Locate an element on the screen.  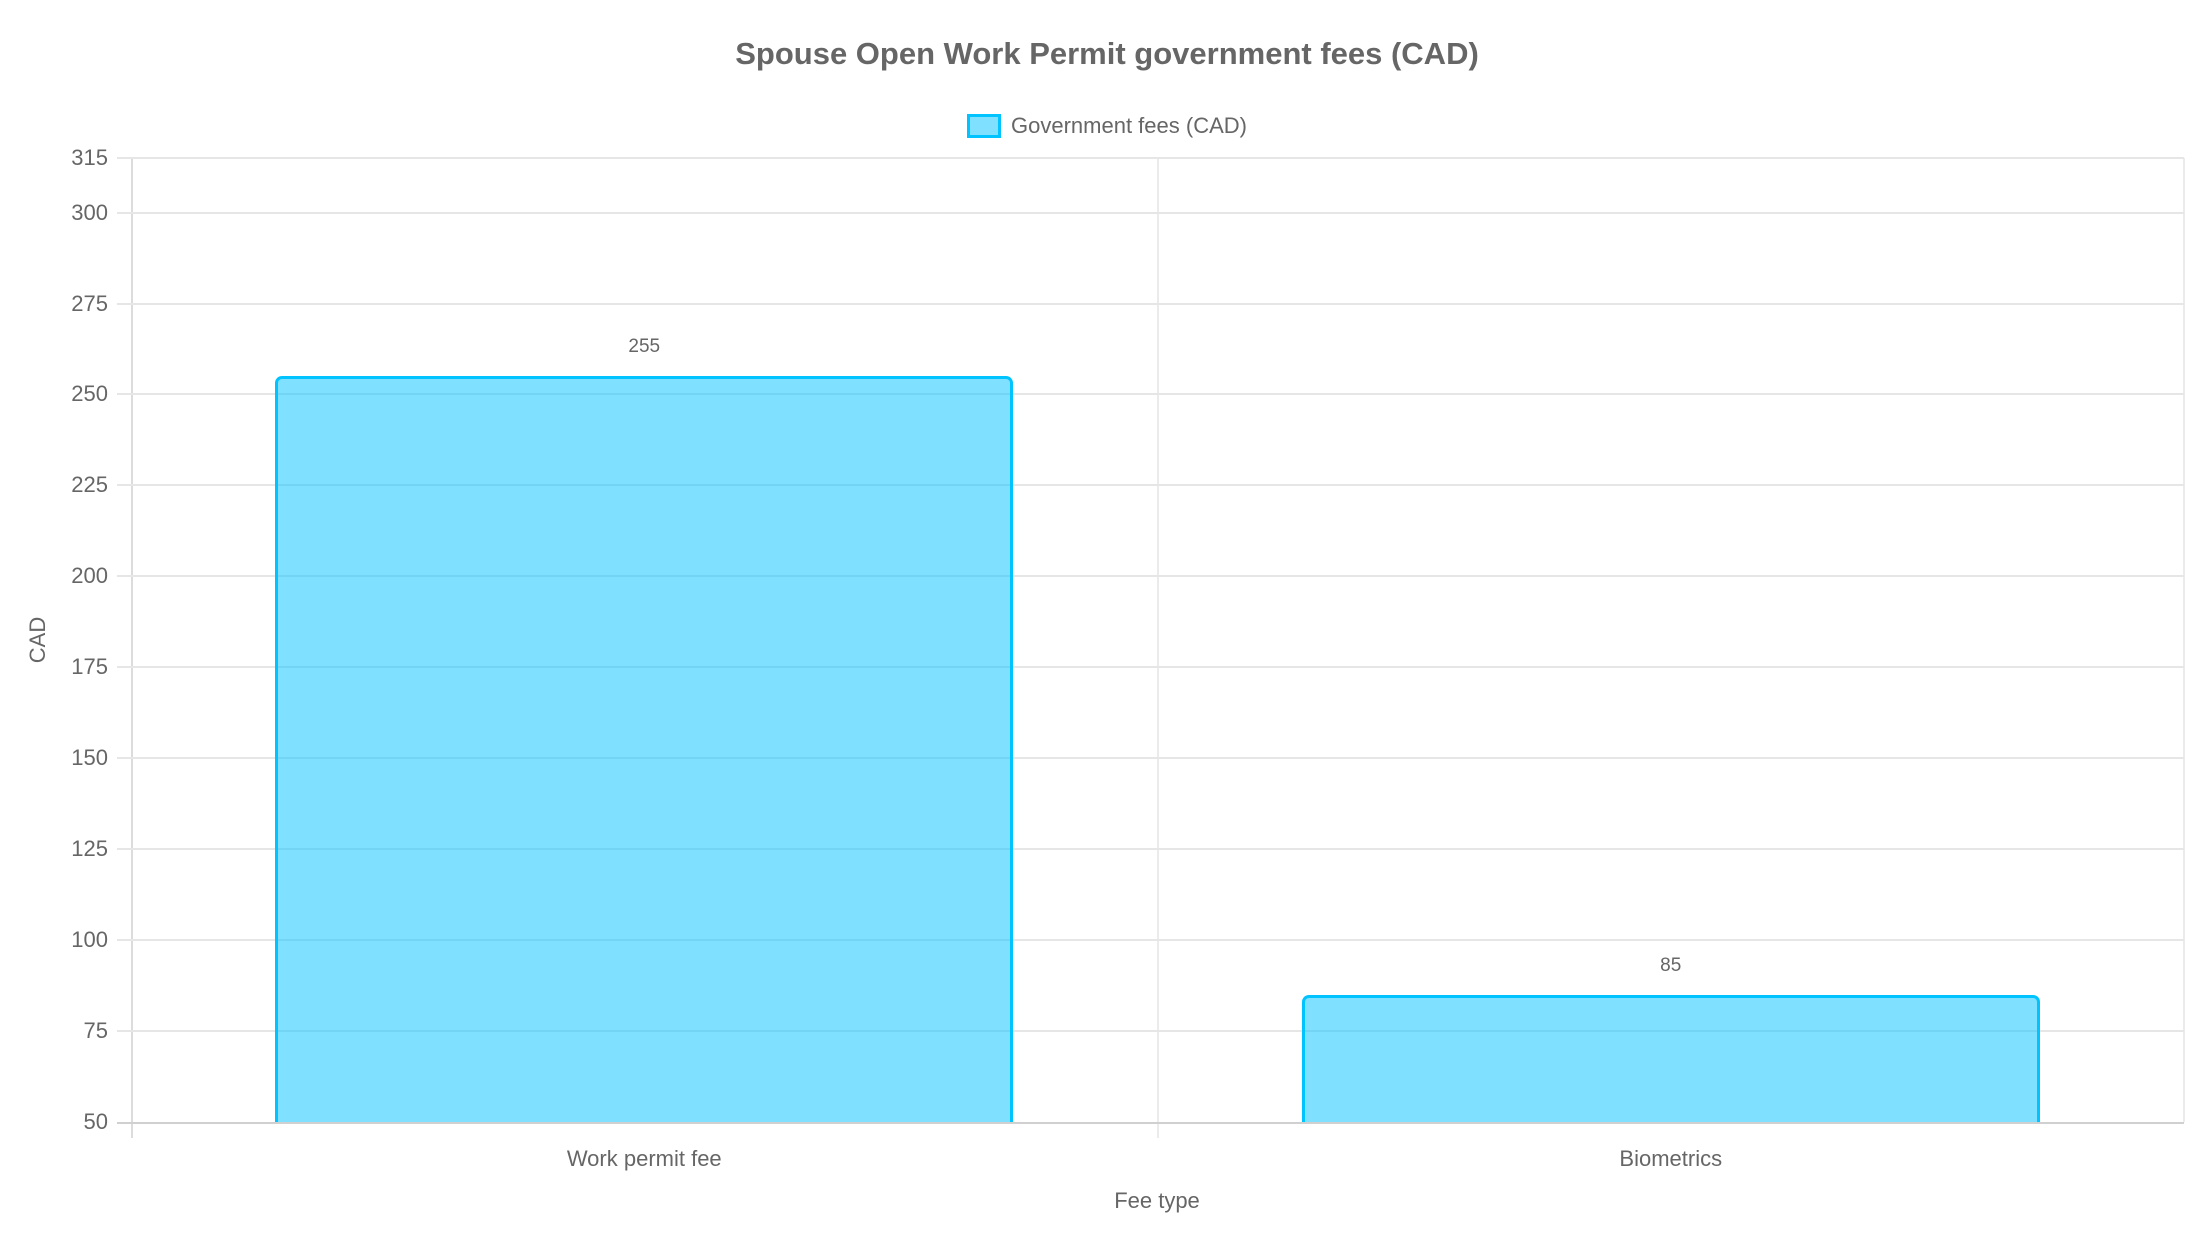
category-divider is located at coordinates (1158, 648).